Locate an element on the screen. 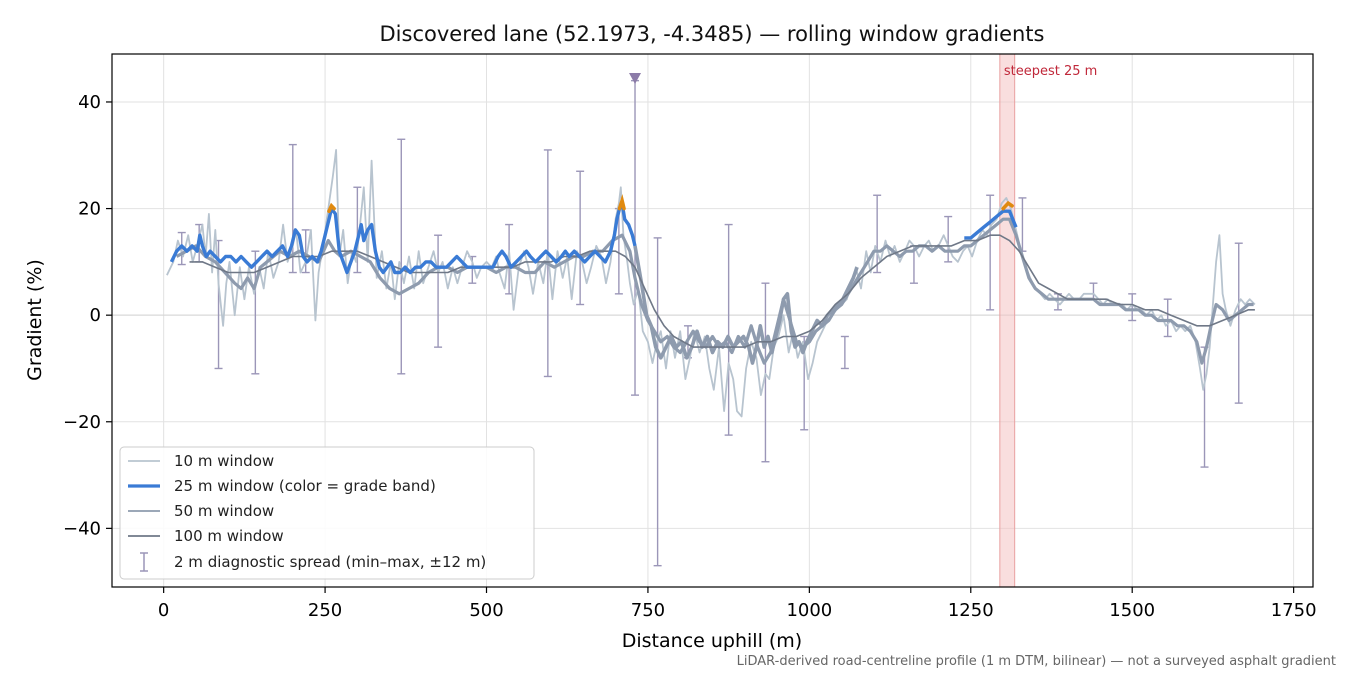 This screenshot has height=675, width=1350. steepest-band is located at coordinates (1007, 320).